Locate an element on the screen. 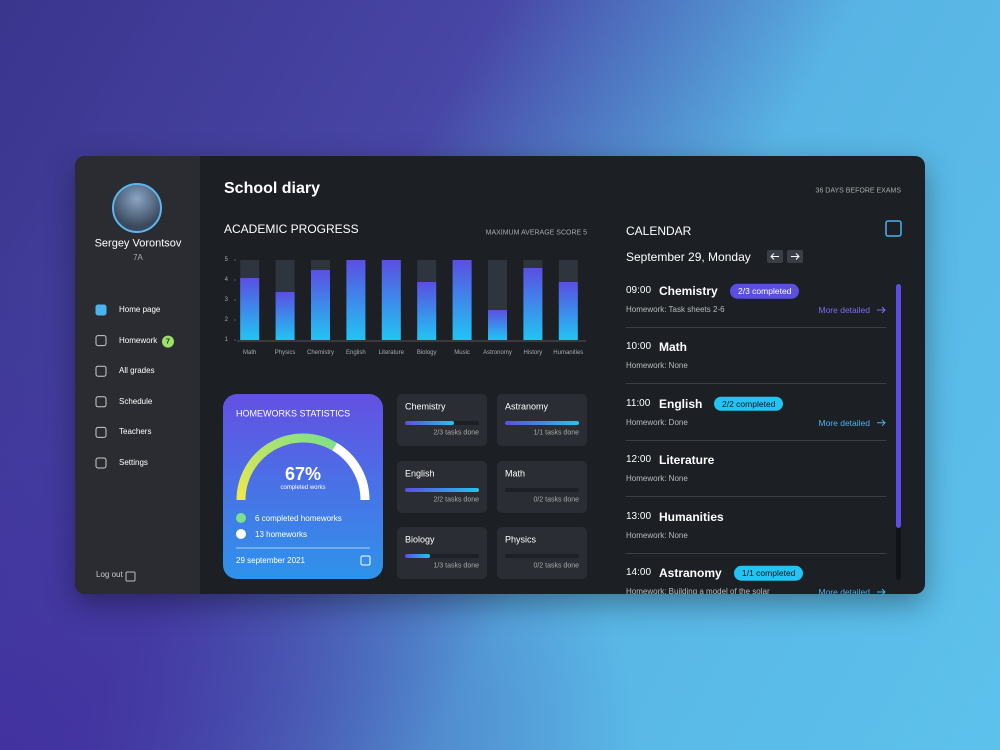 Image resolution: width=1000 pixels, height=750 pixels. event-badge: 1/1 completed is located at coordinates (769, 573).